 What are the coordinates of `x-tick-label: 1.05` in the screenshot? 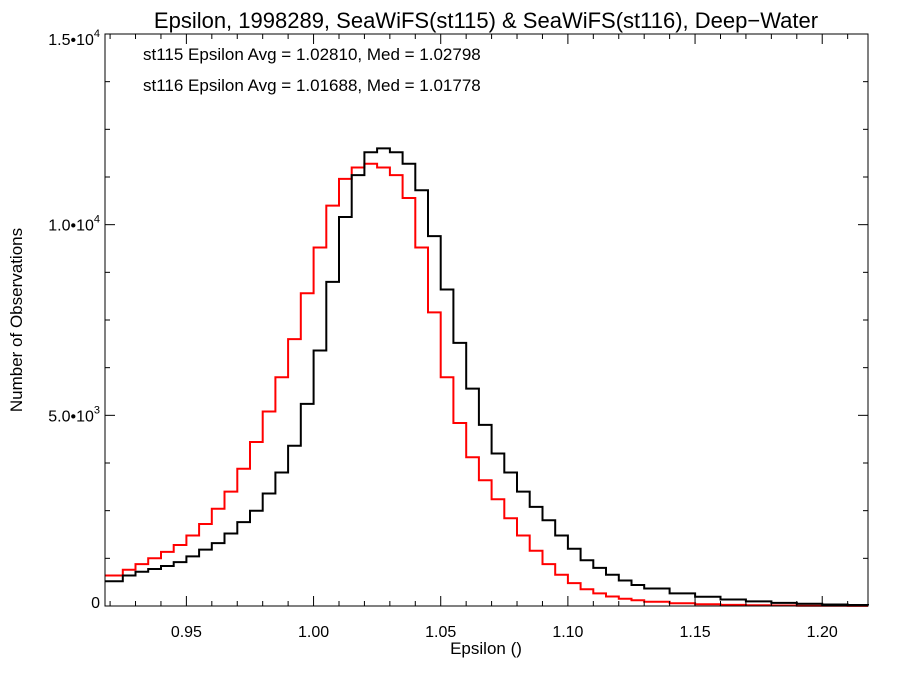 It's located at (440, 632).